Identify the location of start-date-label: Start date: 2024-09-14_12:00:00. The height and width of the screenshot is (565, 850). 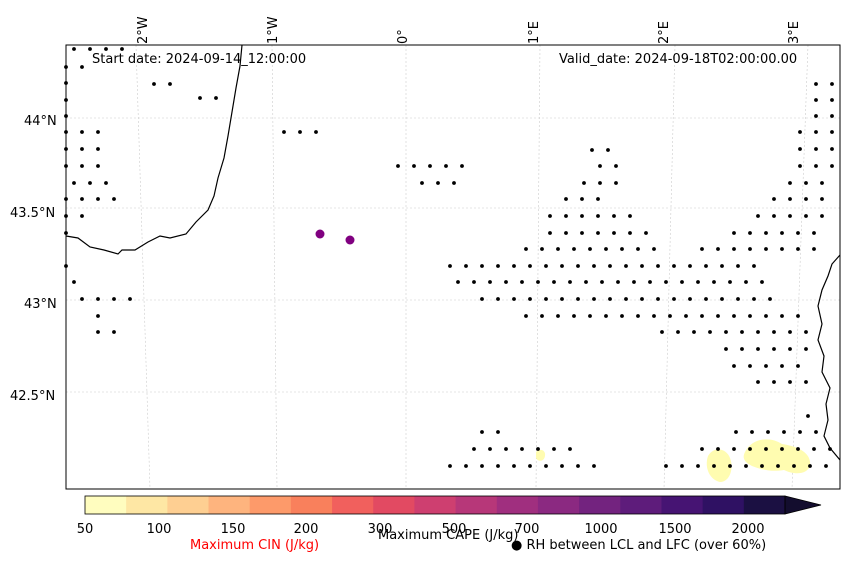
(199, 59).